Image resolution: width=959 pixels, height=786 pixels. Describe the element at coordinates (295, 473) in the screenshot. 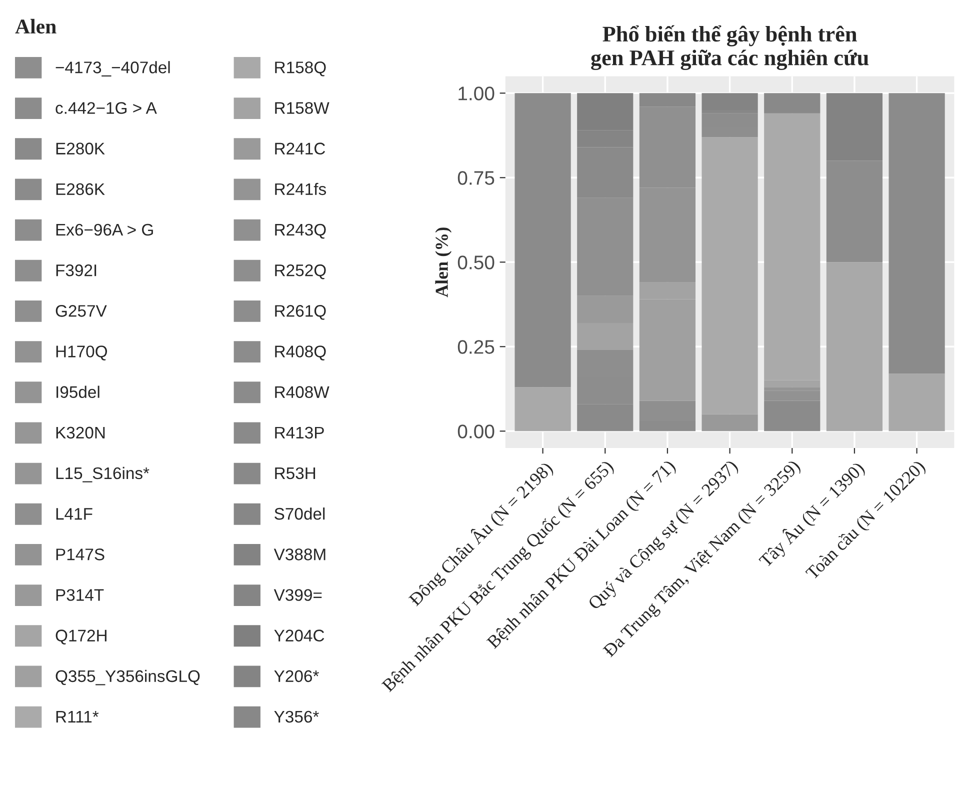

I see `legend-label: R53H` at that location.